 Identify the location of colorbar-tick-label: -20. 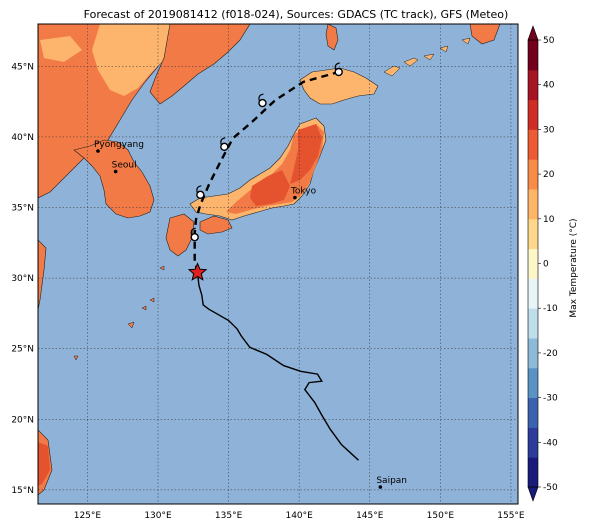
(550, 354).